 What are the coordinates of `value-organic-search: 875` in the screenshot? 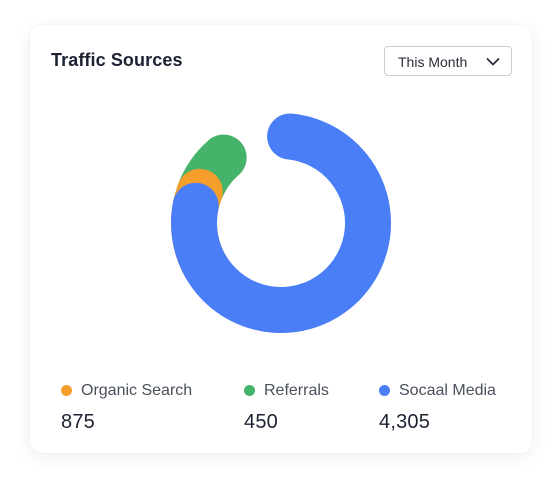 It's located at (78, 422).